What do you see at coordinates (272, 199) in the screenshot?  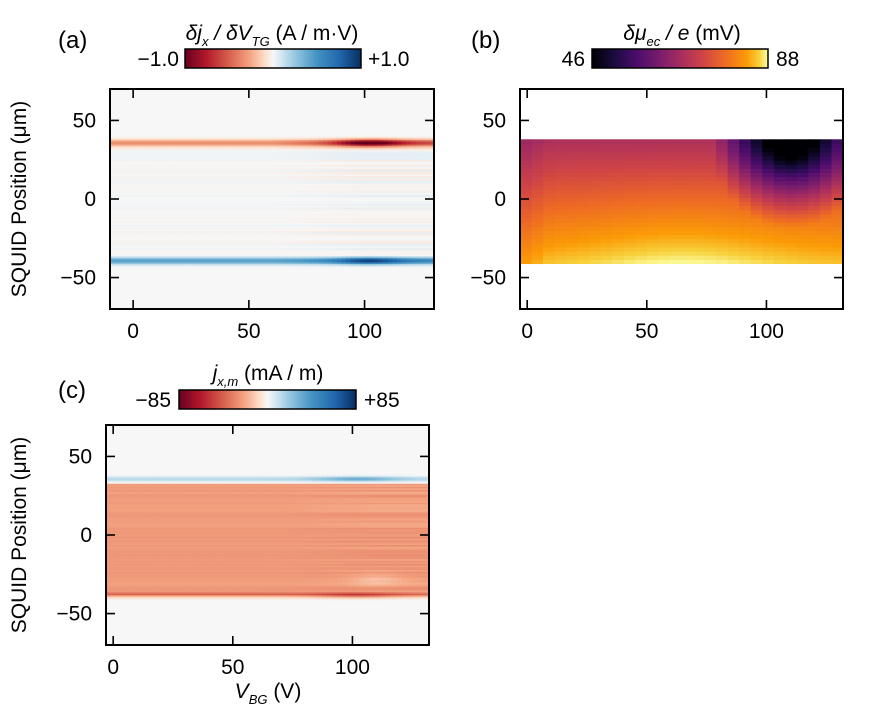 I see `heatmap-a` at bounding box center [272, 199].